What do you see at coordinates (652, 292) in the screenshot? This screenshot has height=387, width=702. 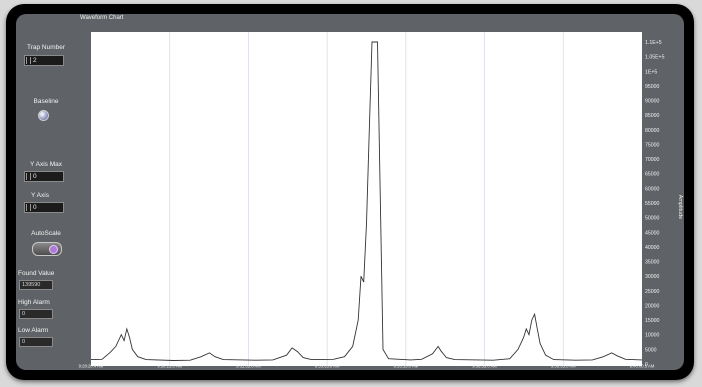 I see `y-tick-label: 25000` at bounding box center [652, 292].